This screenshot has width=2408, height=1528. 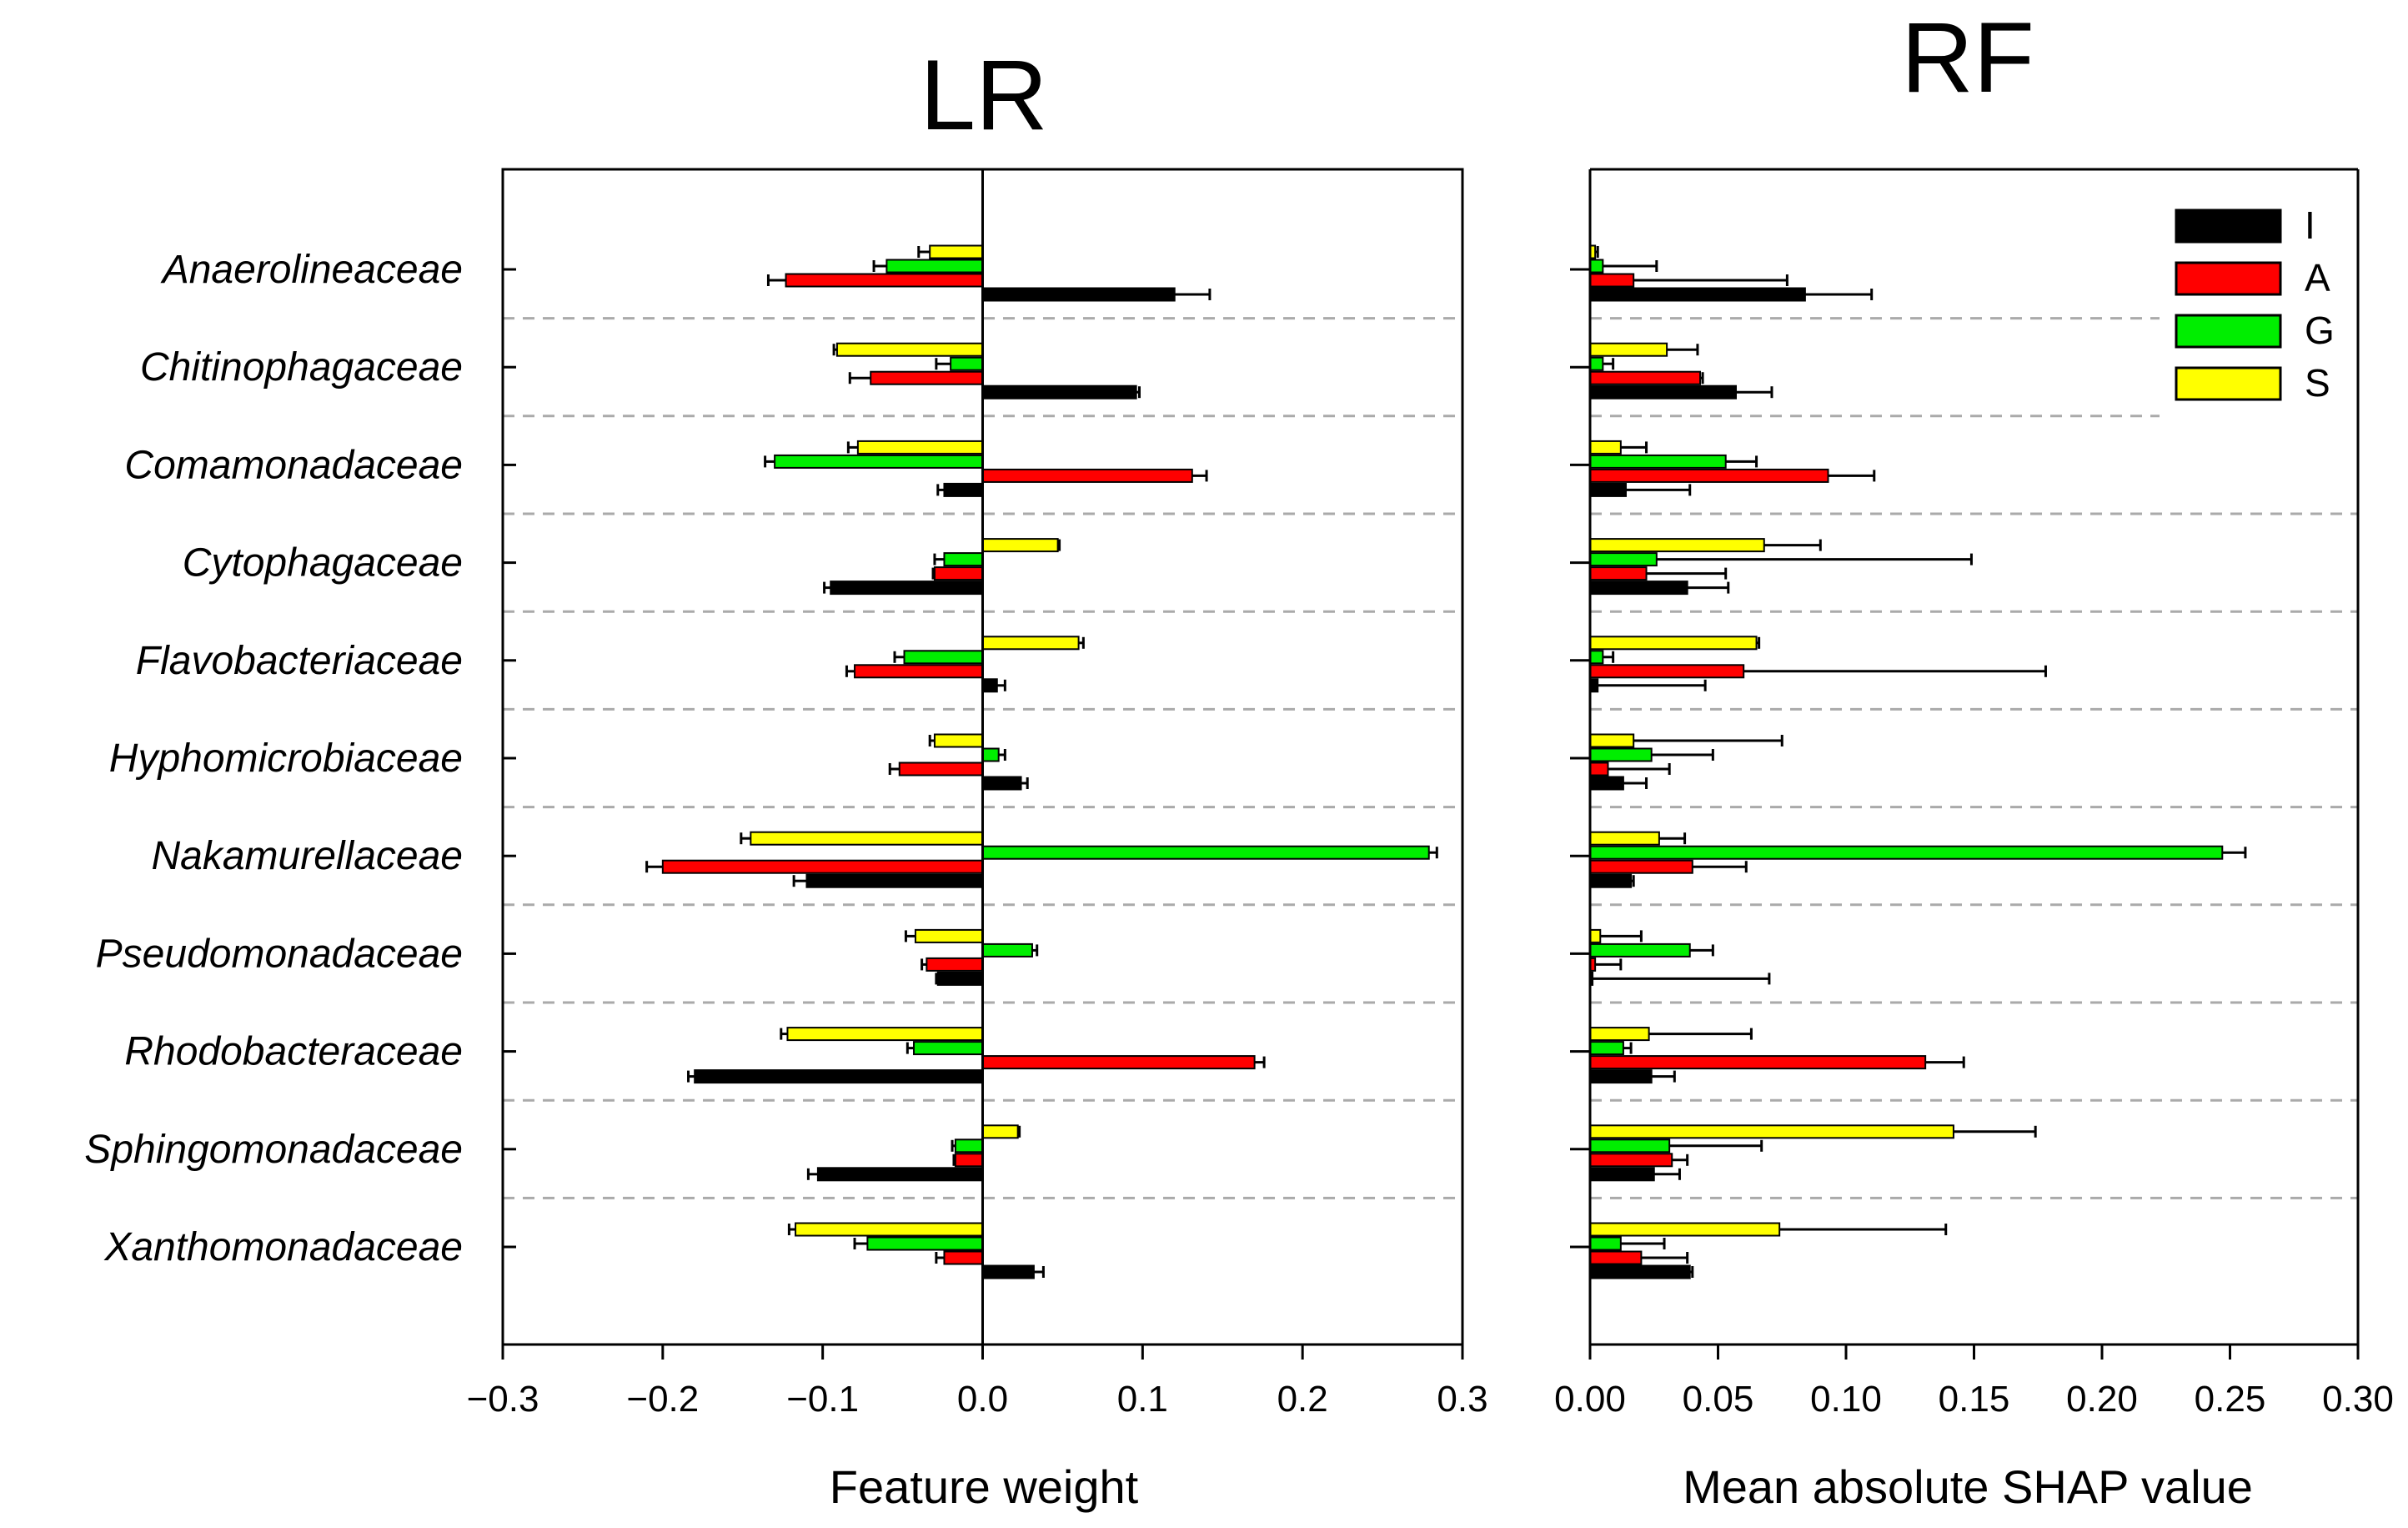 I want to click on x-tick-label: 0.0, so click(x=983, y=1399).